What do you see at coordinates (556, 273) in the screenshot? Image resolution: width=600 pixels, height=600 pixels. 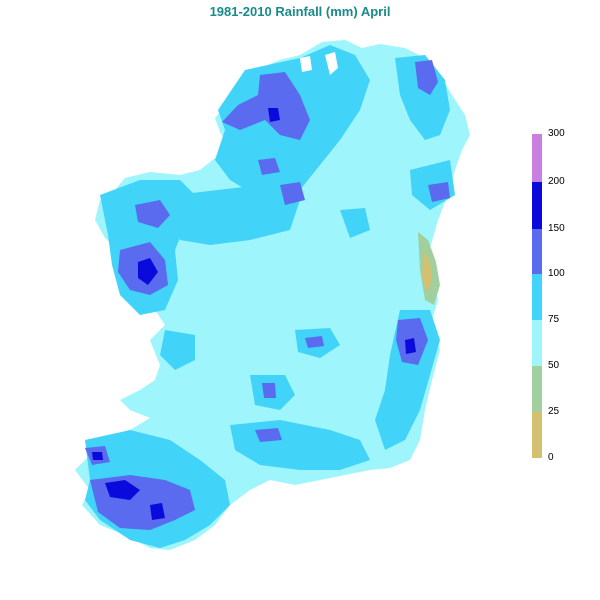 I see `legend-tick-100: 100` at bounding box center [556, 273].